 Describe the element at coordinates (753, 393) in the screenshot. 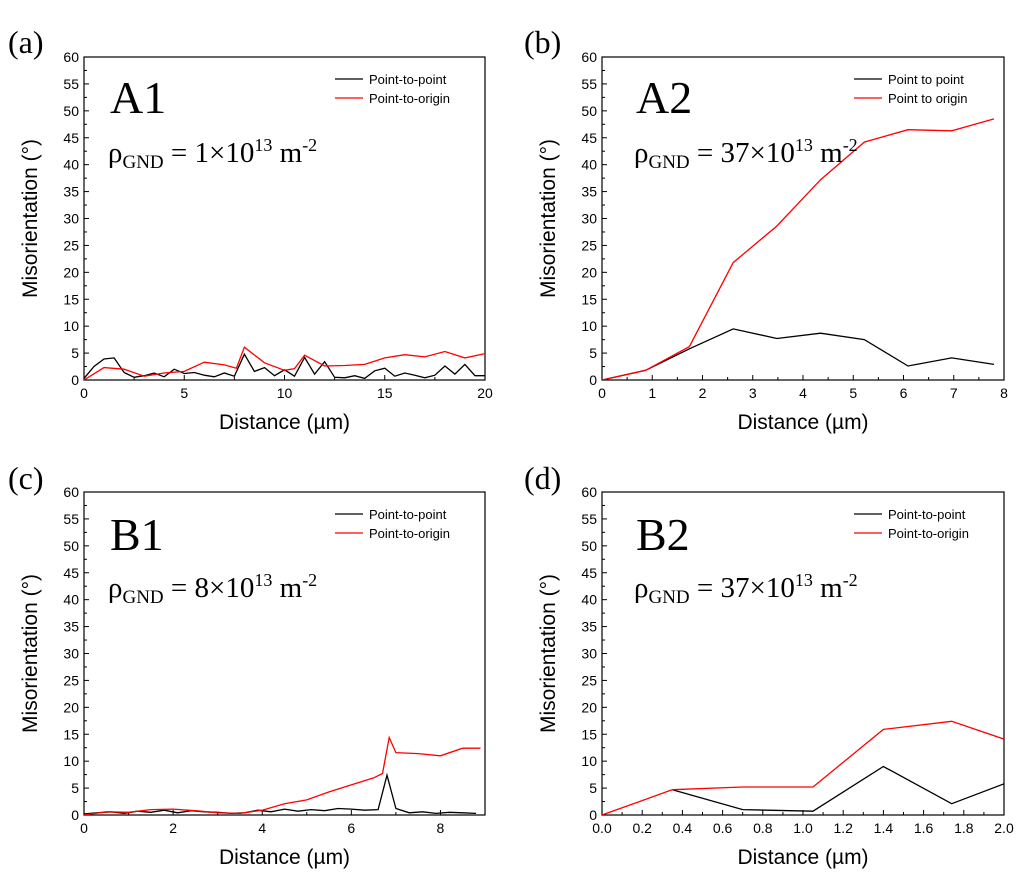

I see `x-tick-label: 3` at that location.